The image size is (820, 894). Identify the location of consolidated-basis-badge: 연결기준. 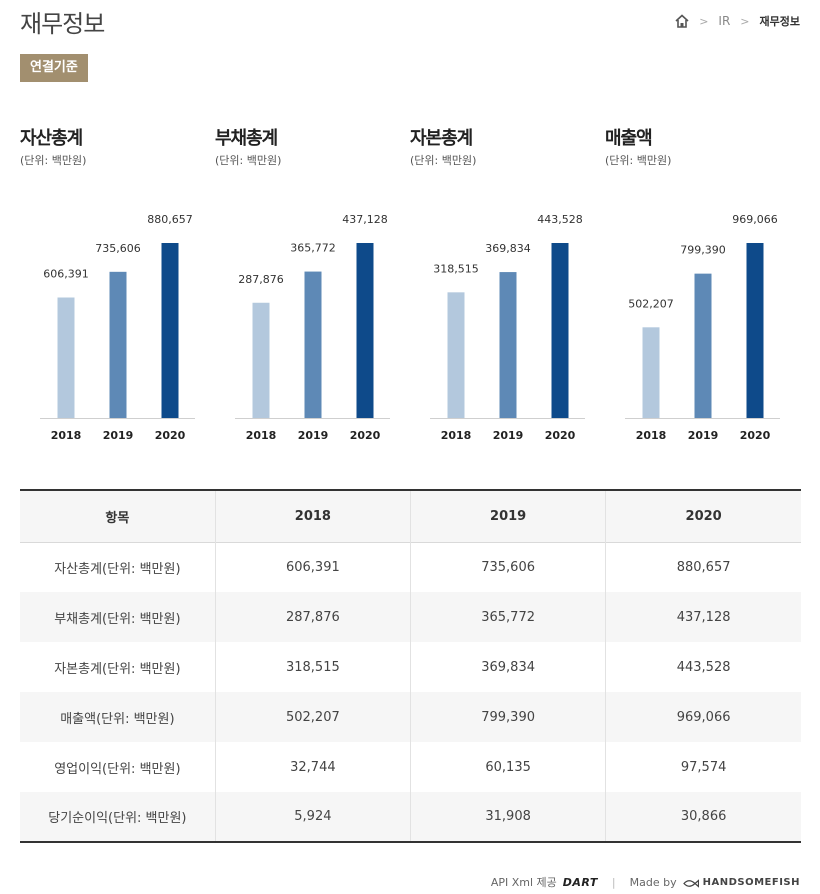
(54, 68).